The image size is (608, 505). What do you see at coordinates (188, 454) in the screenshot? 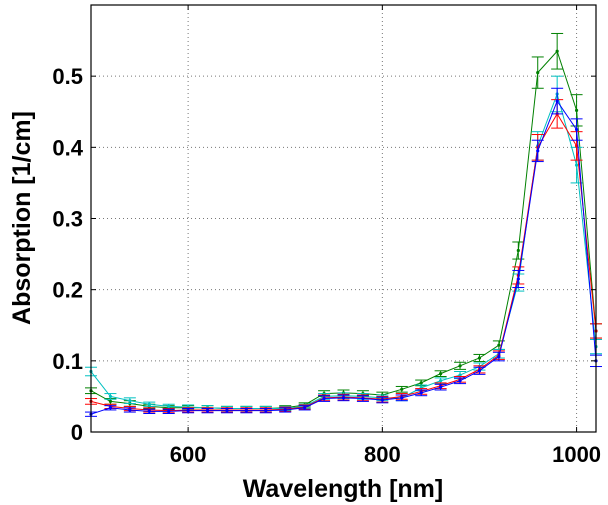
I see `x-tick-label: 600` at bounding box center [188, 454].